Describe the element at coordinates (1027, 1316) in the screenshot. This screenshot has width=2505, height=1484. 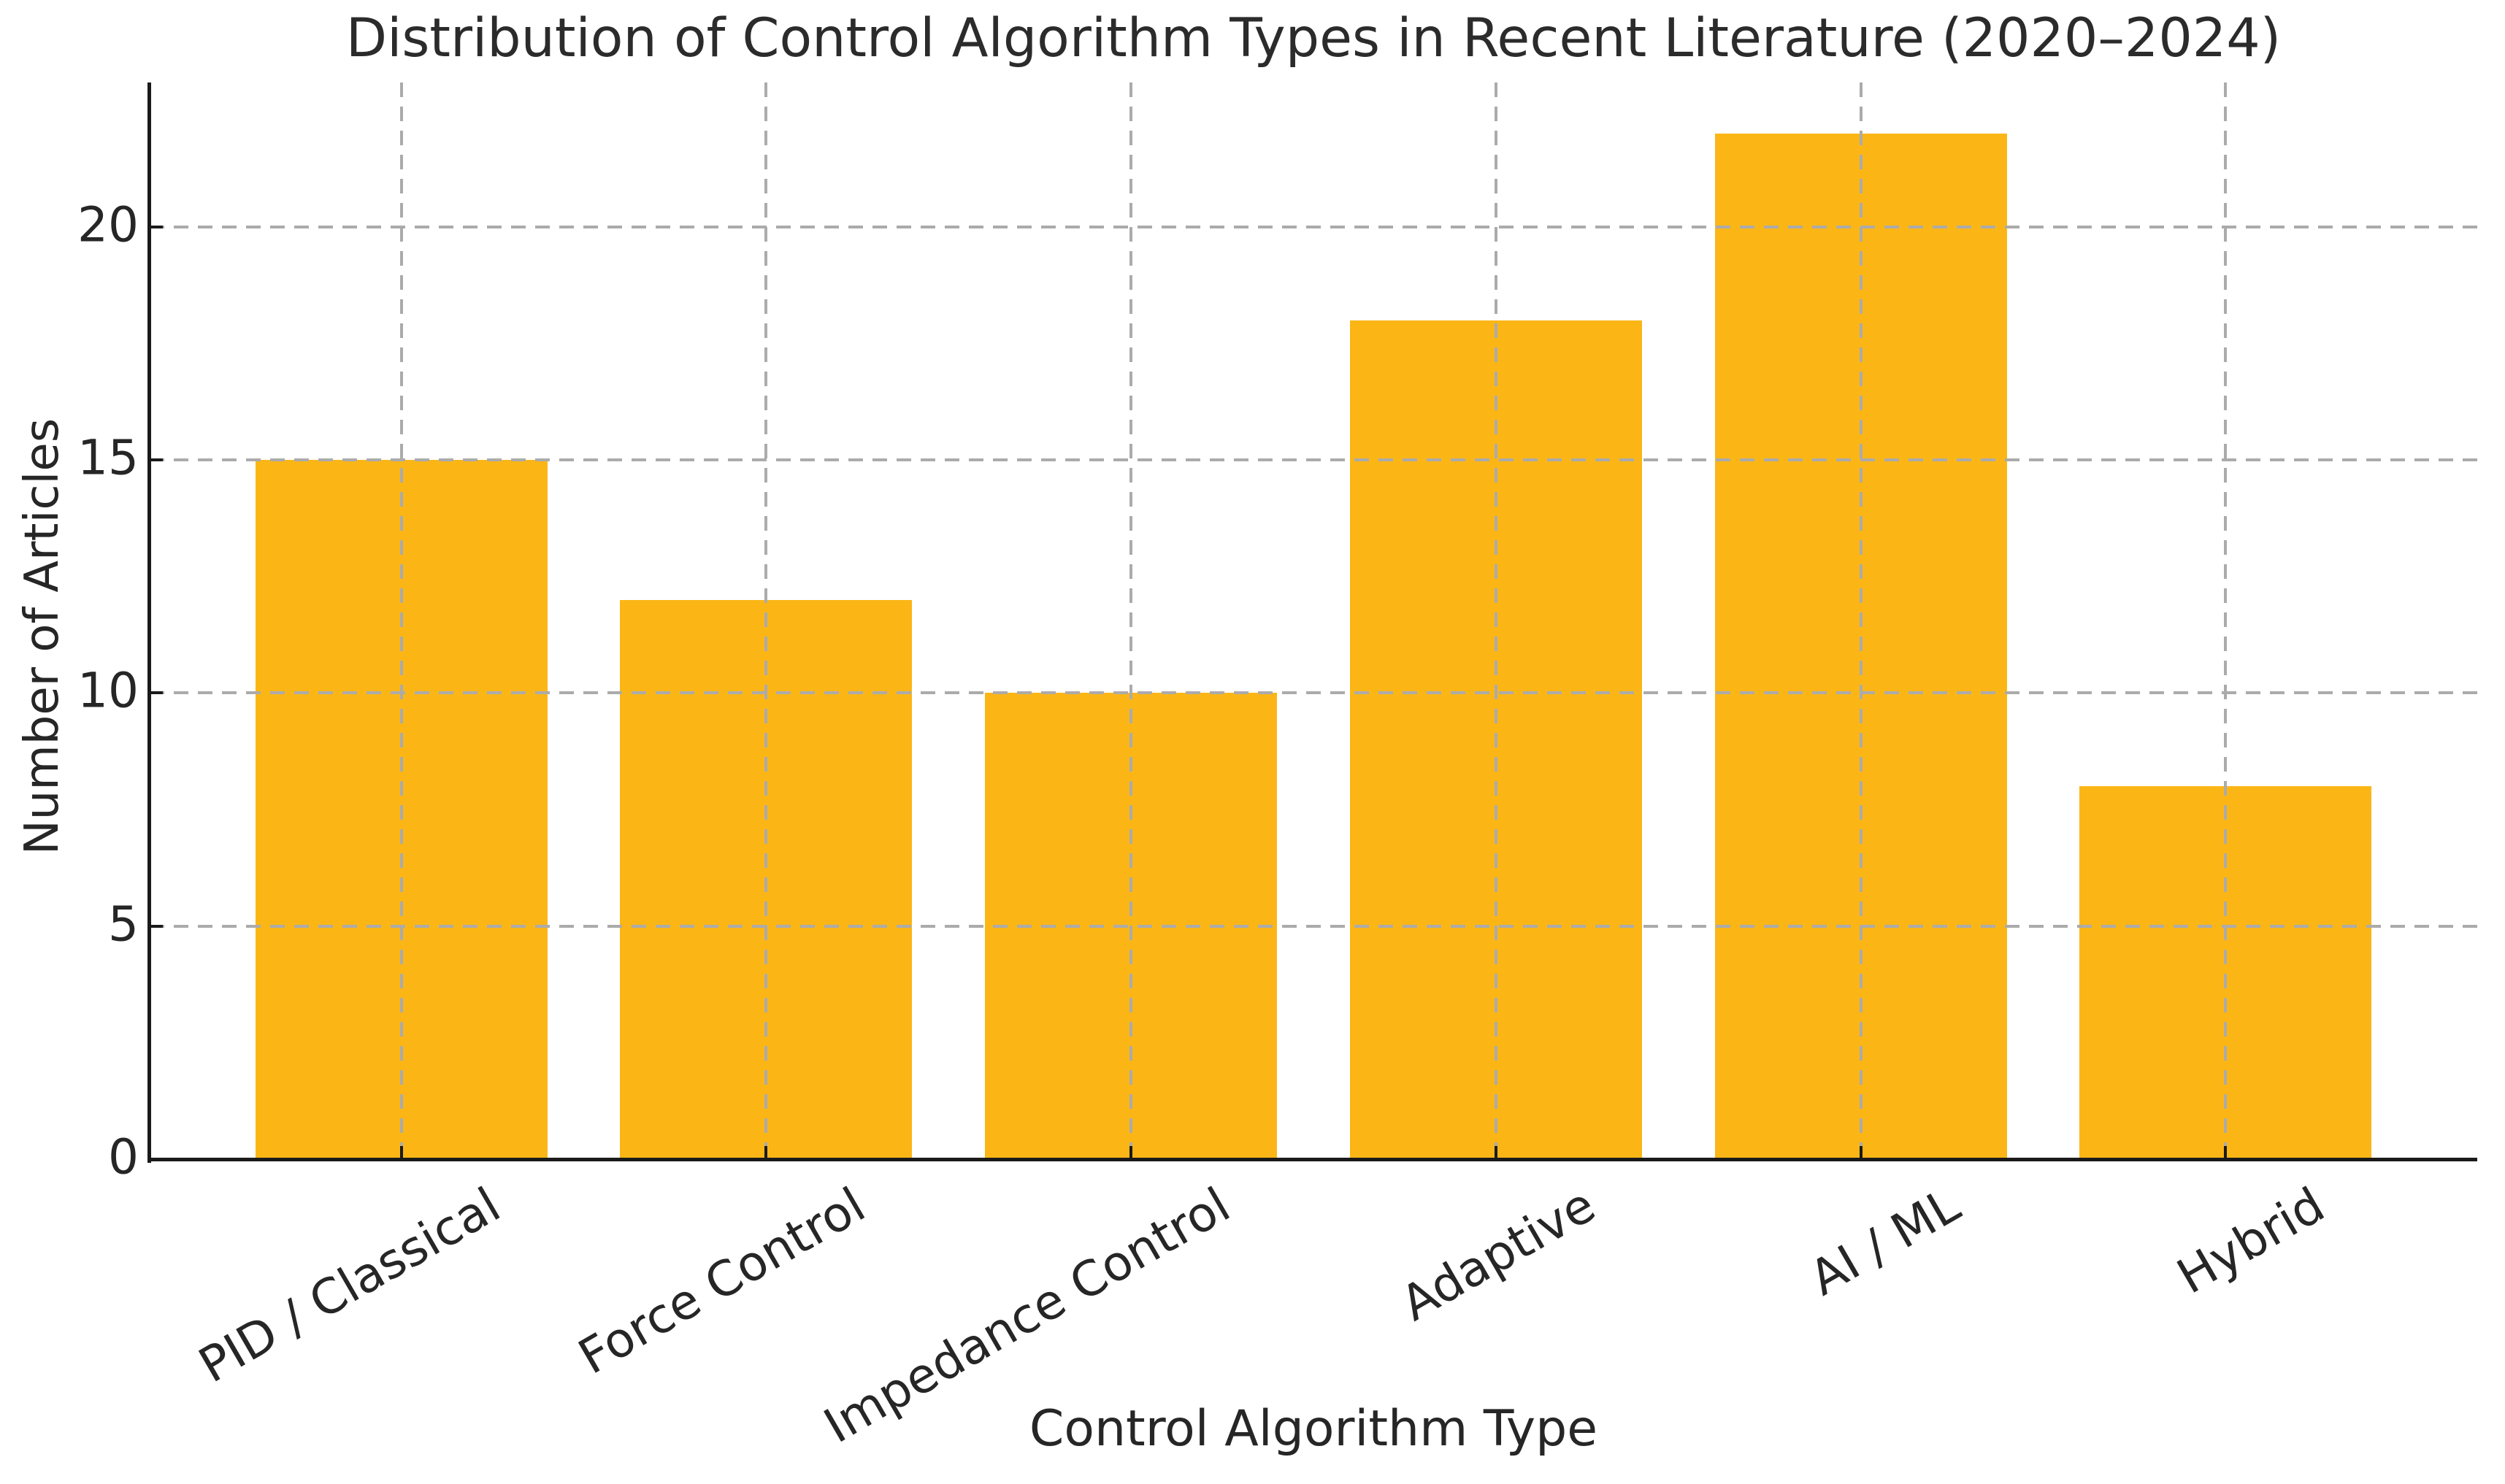
I see `x-tick-label-2: Impedance Control` at that location.